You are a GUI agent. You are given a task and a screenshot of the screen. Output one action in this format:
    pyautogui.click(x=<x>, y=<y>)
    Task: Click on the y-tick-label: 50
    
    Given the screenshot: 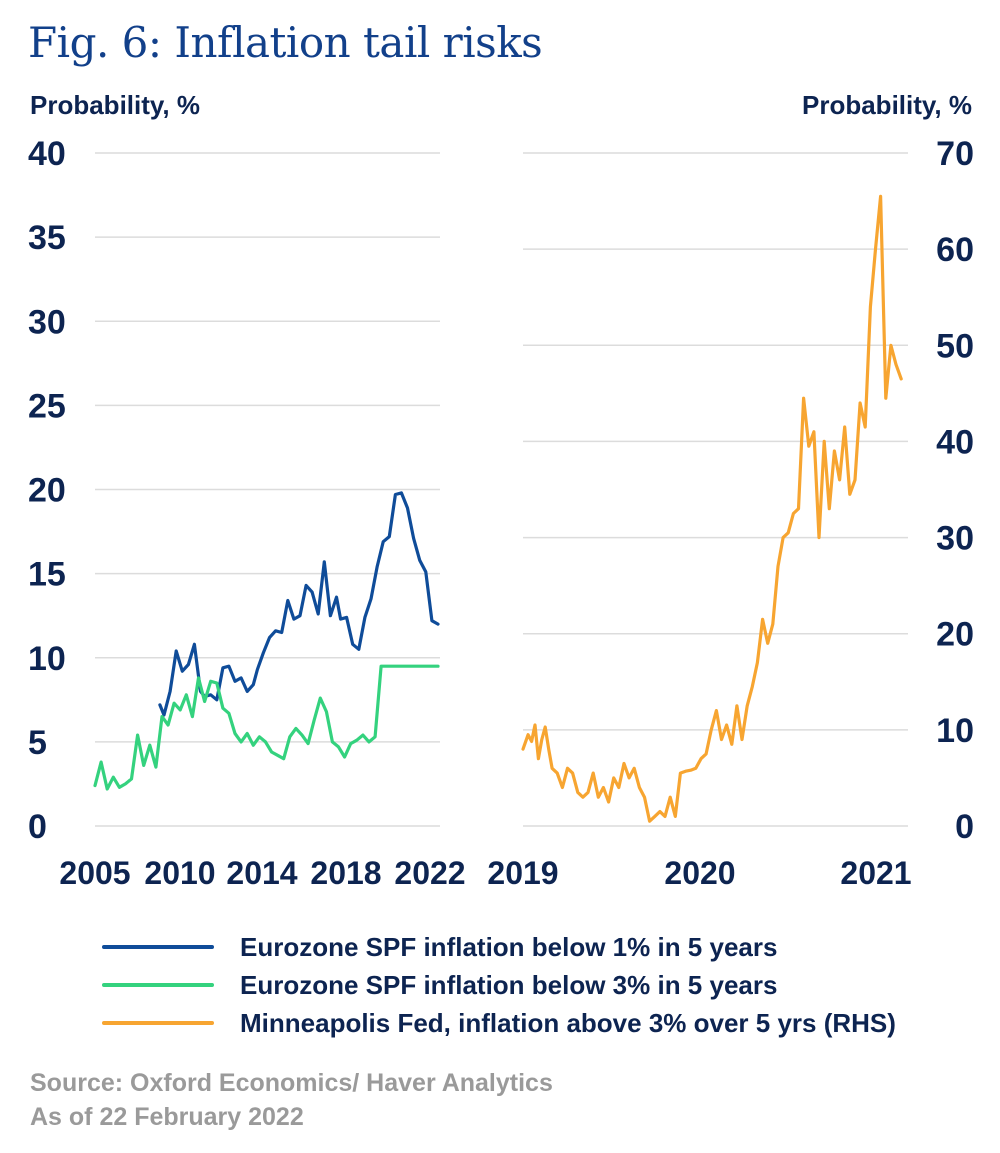 What is the action you would take?
    pyautogui.click(x=955, y=346)
    